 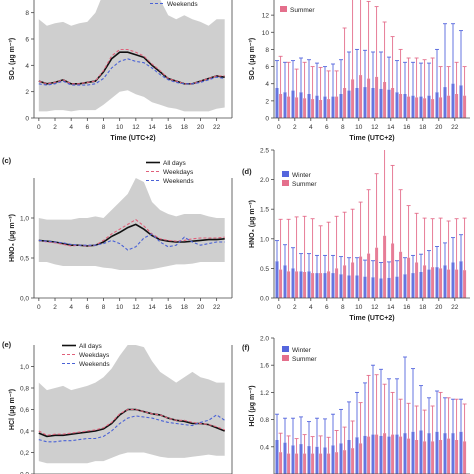 I want to click on x-axis-label: Time (UTC+2), so click(x=371, y=138).